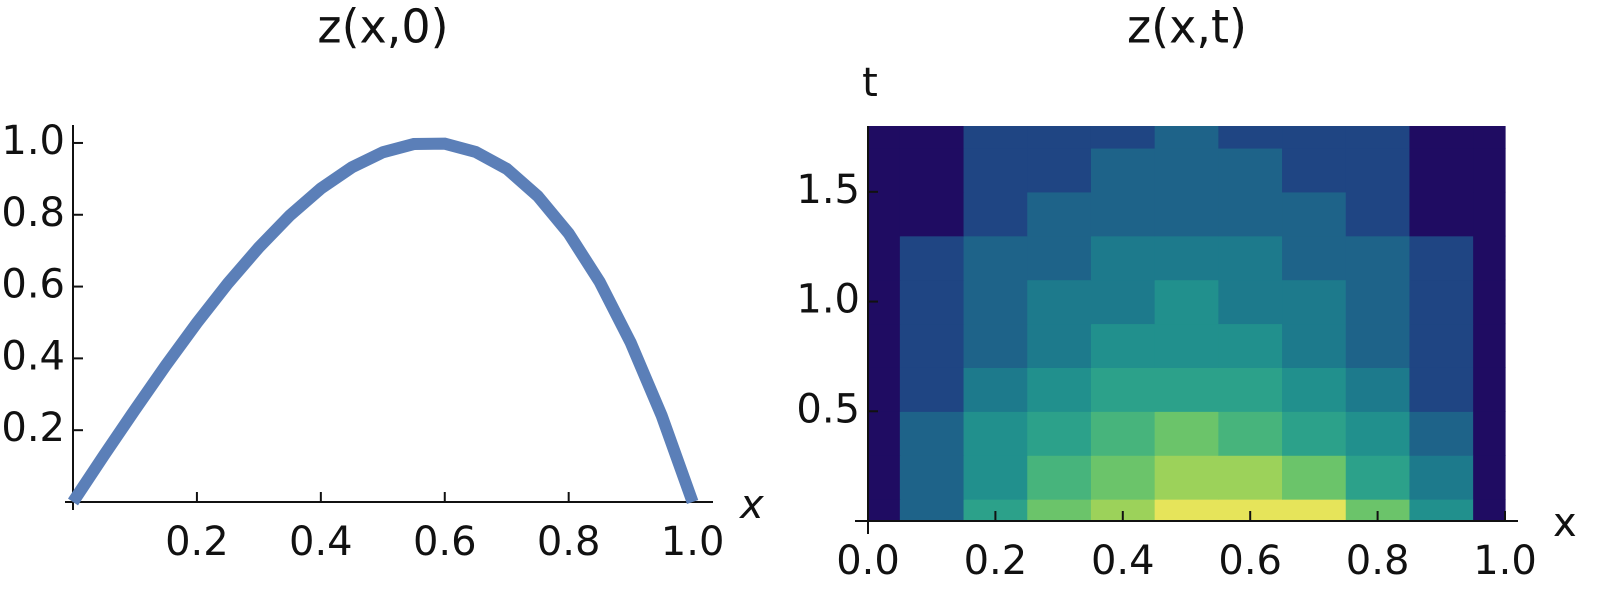 The height and width of the screenshot is (592, 1613). Describe the element at coordinates (33, 213) in the screenshot. I see `y-tick-label: 0.8` at that location.